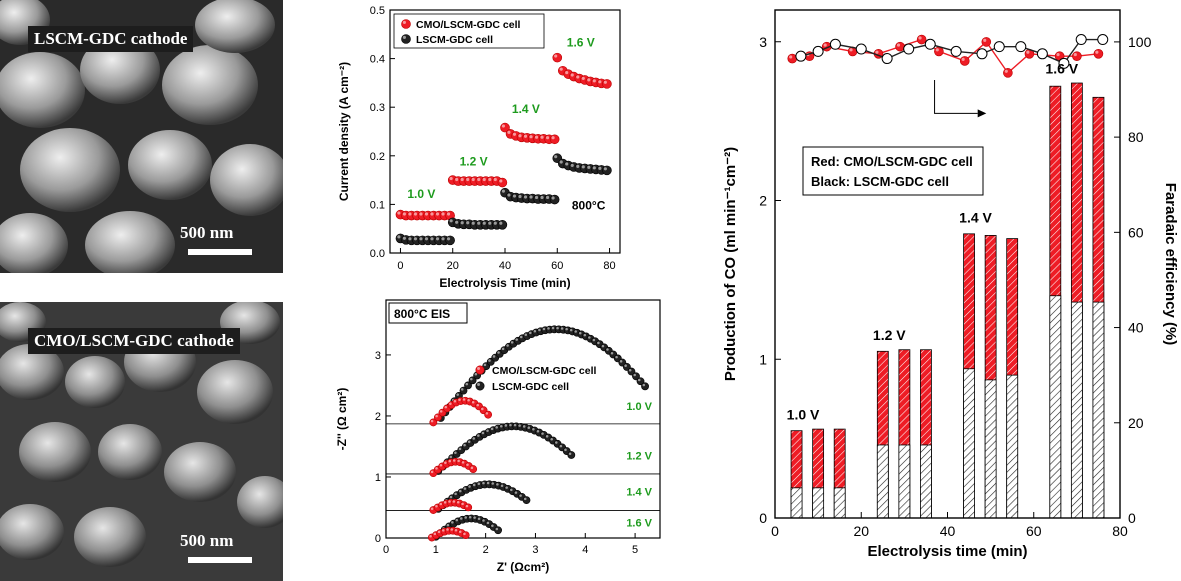 This screenshot has height=581, width=1181. I want to click on legend-box, so click(893, 171).